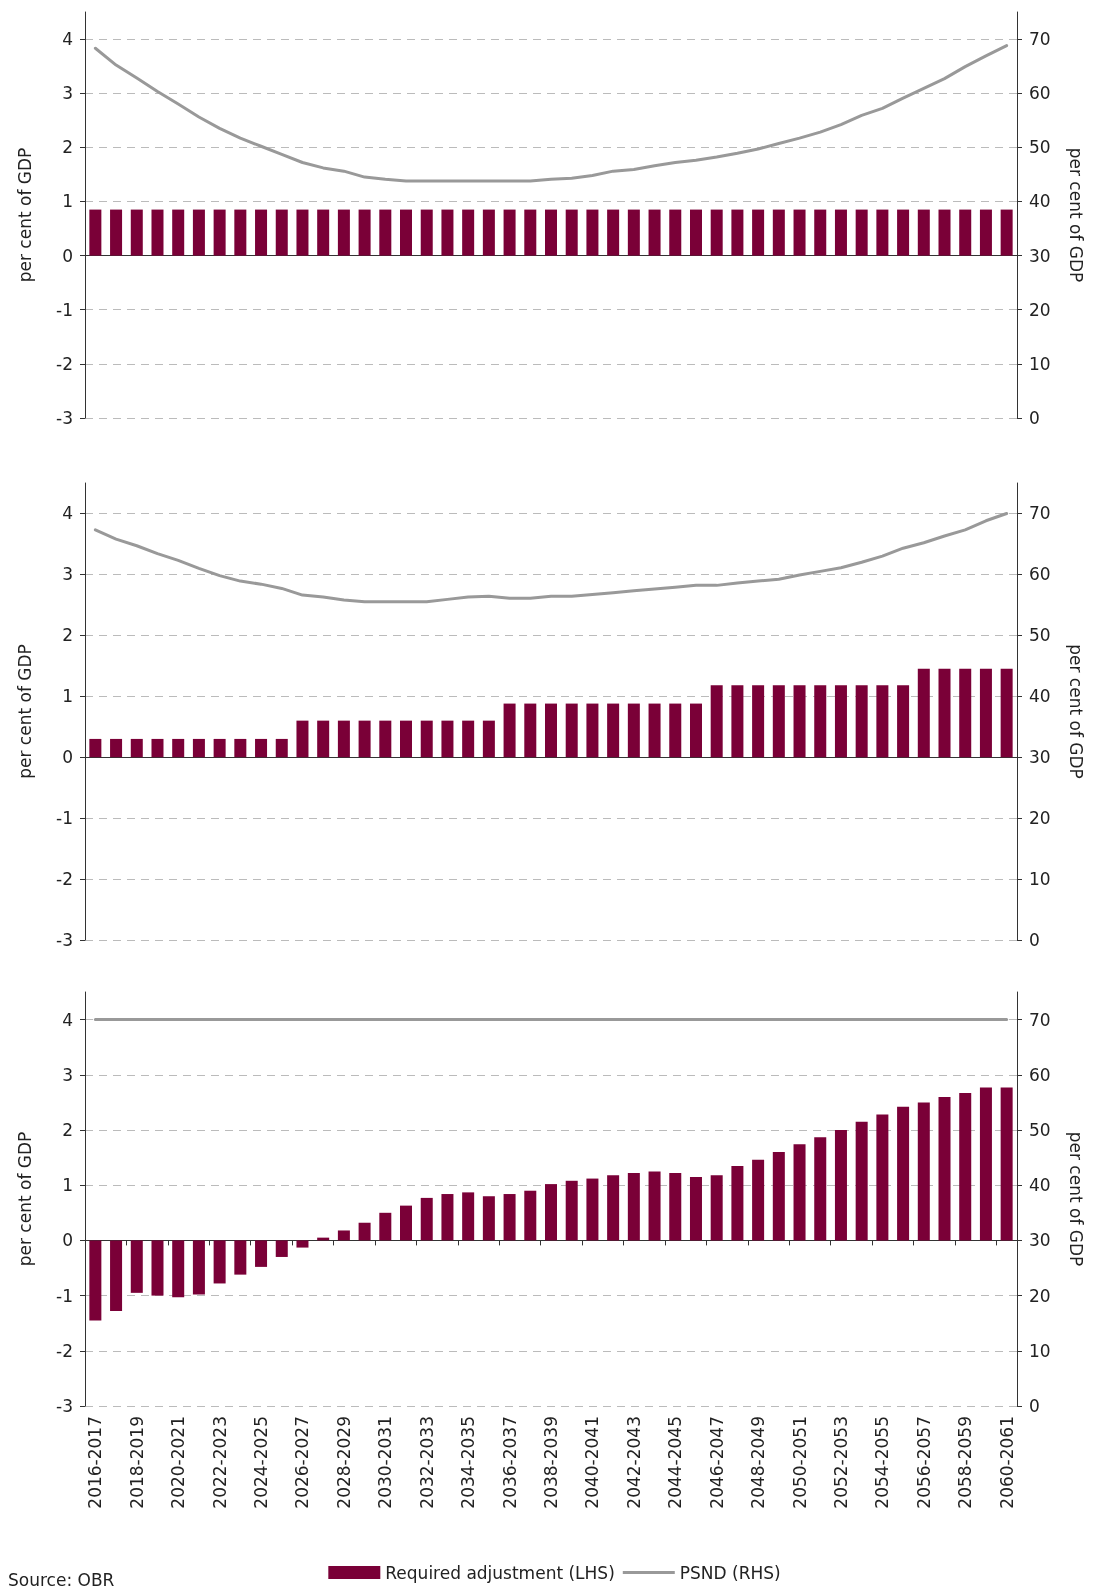 This screenshot has width=1109, height=1588. What do you see at coordinates (385, 1462) in the screenshot?
I see `x-tick-label: 2030-2031` at bounding box center [385, 1462].